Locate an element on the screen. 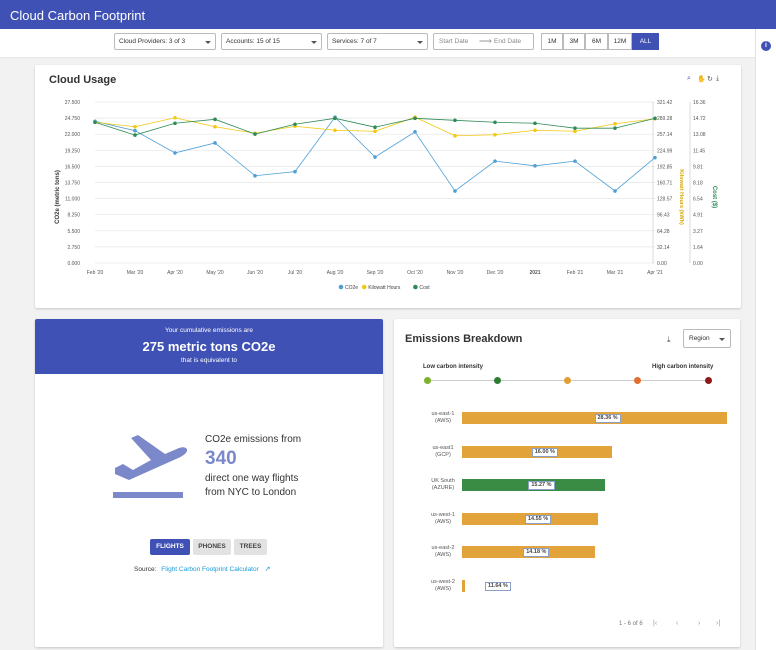  x-tick-label: Nov '20 is located at coordinates (455, 273).